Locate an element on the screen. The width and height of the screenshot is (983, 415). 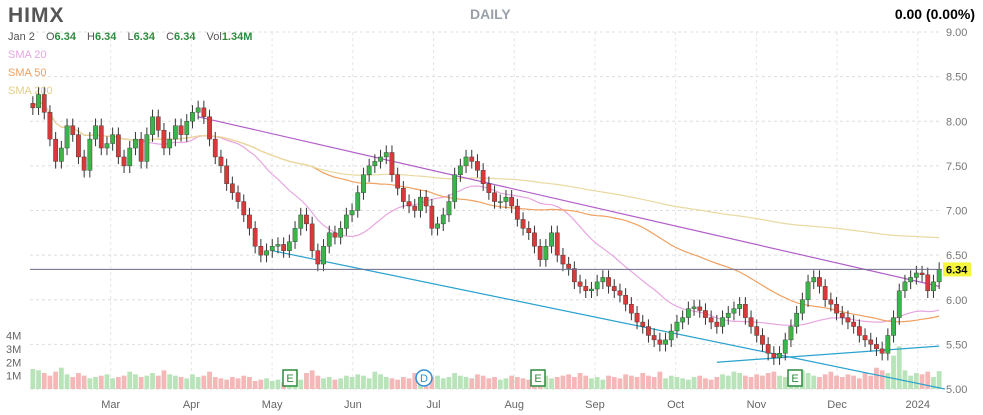
price-change: 0.00 (0.00%) is located at coordinates (934, 14).